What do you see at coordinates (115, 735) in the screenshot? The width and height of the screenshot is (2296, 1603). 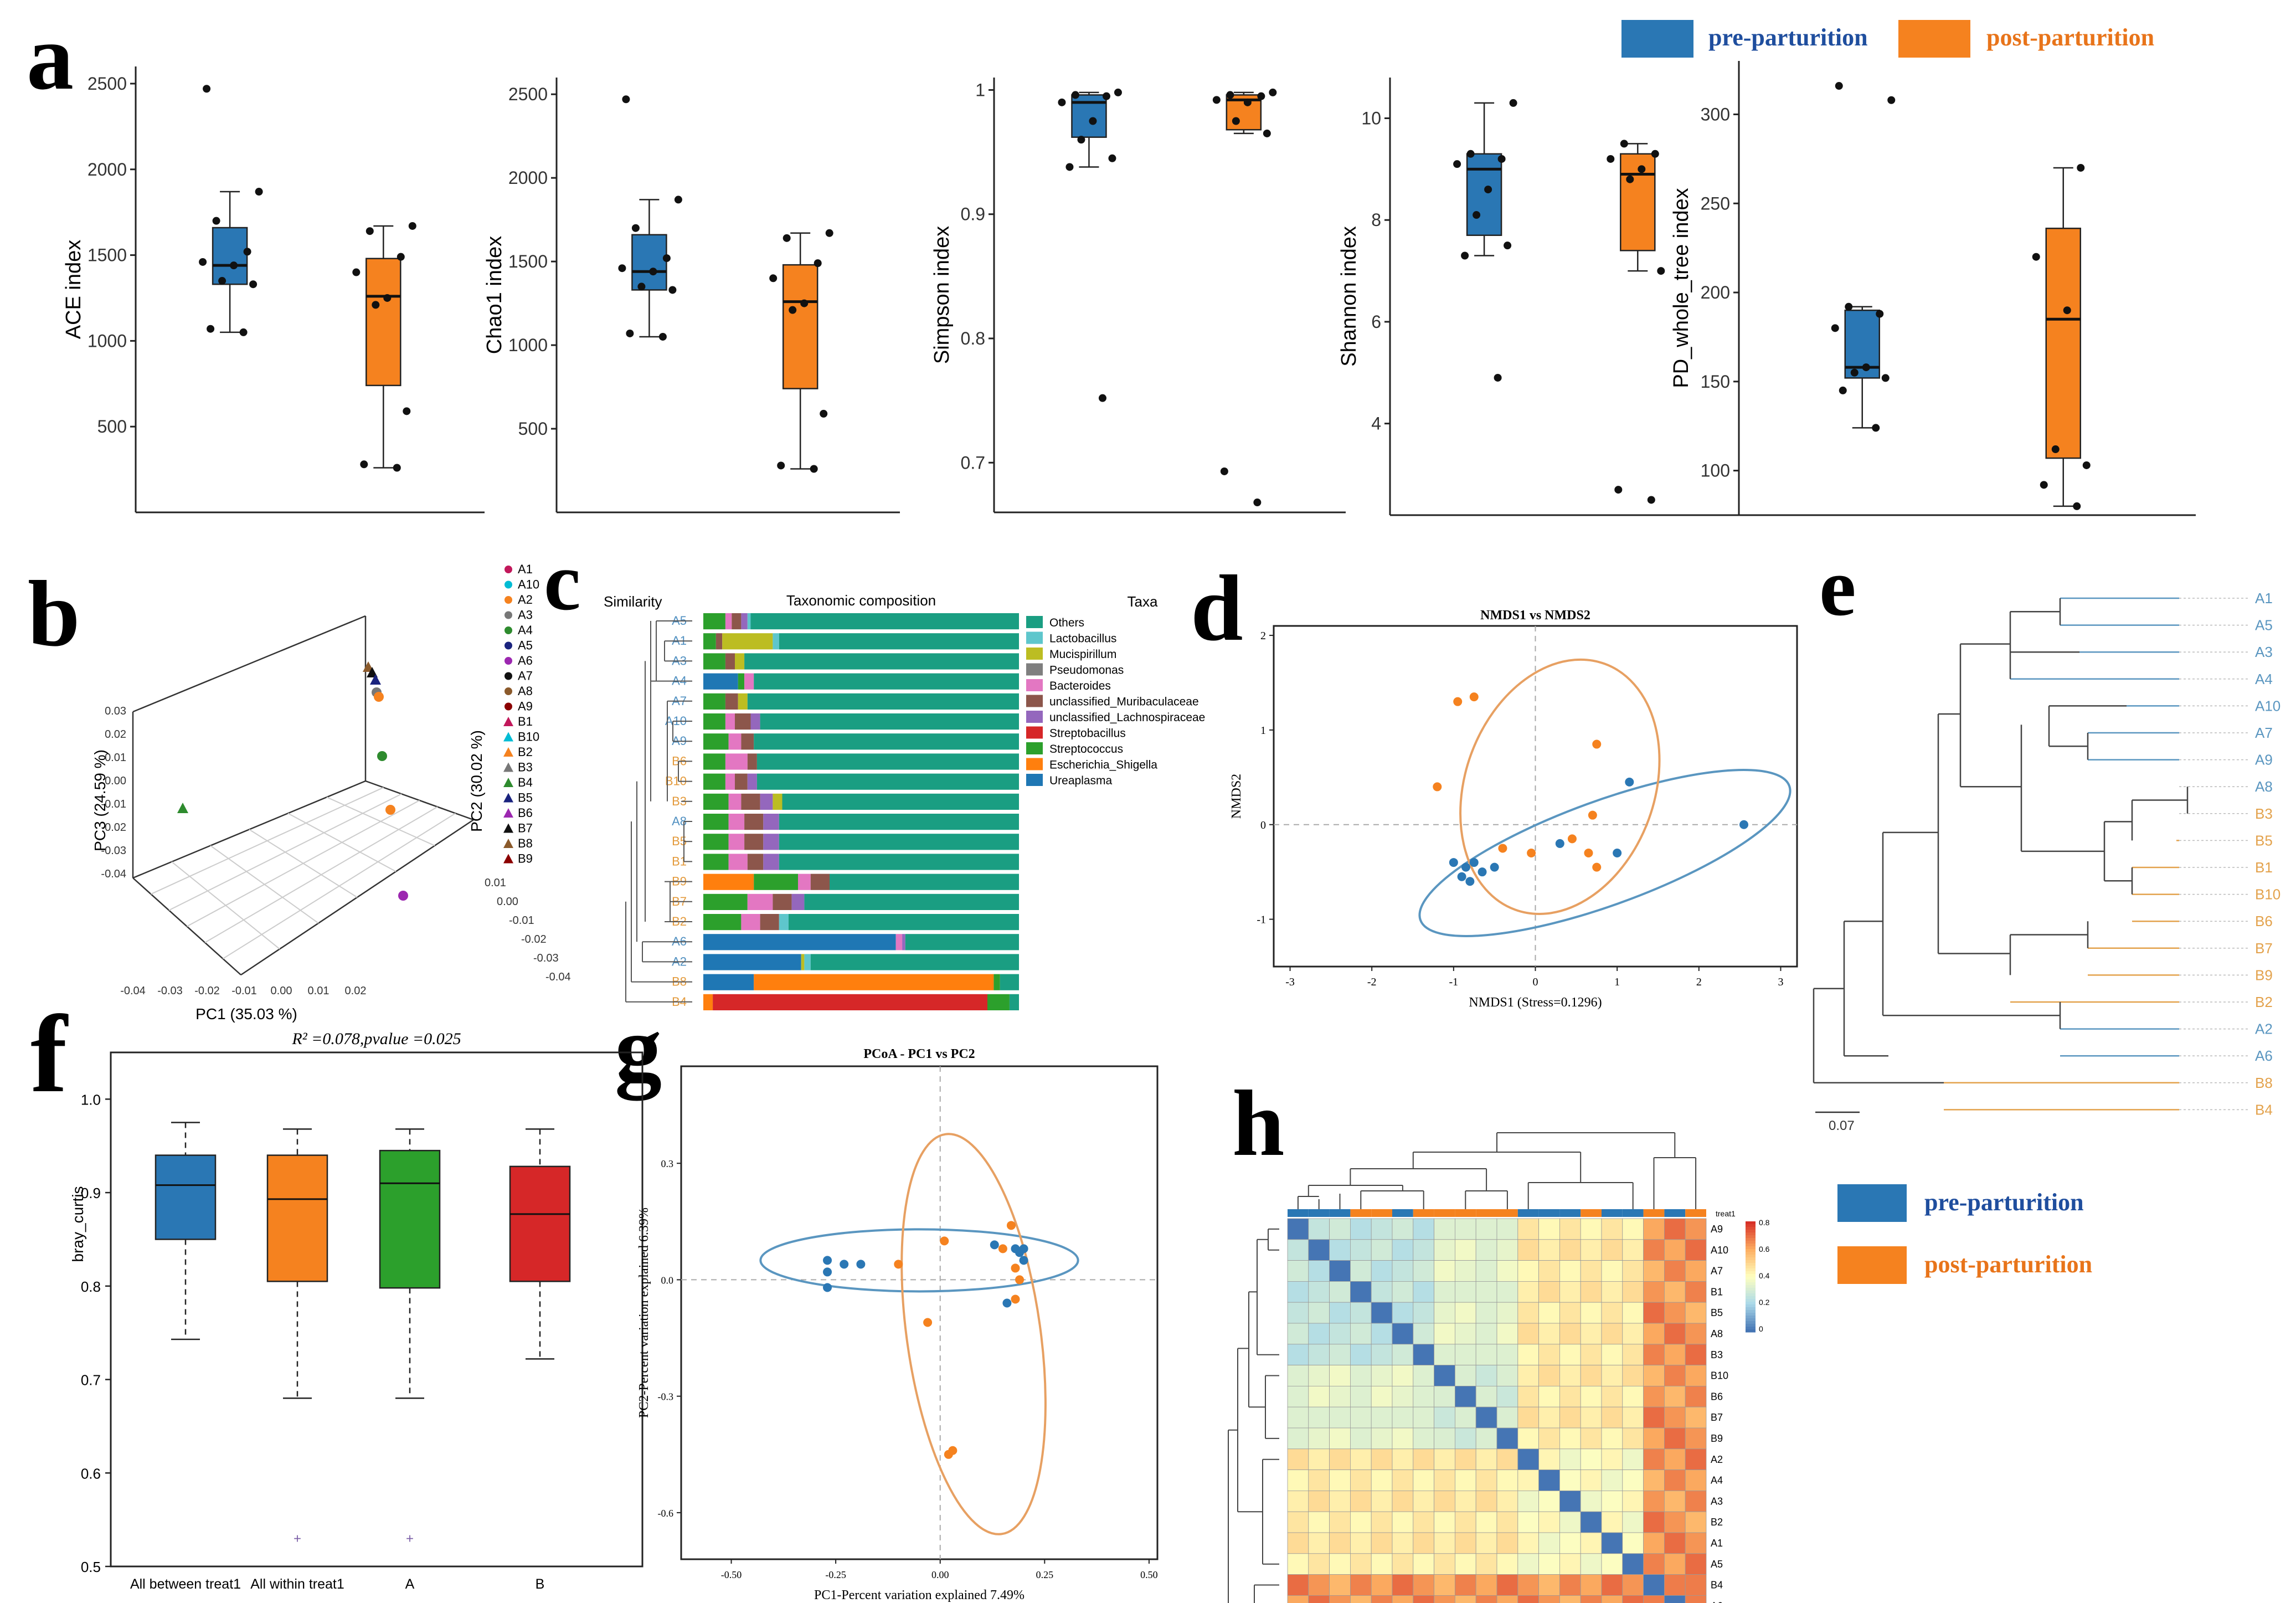 I see `pc3-tick-label: 0.02` at bounding box center [115, 735].